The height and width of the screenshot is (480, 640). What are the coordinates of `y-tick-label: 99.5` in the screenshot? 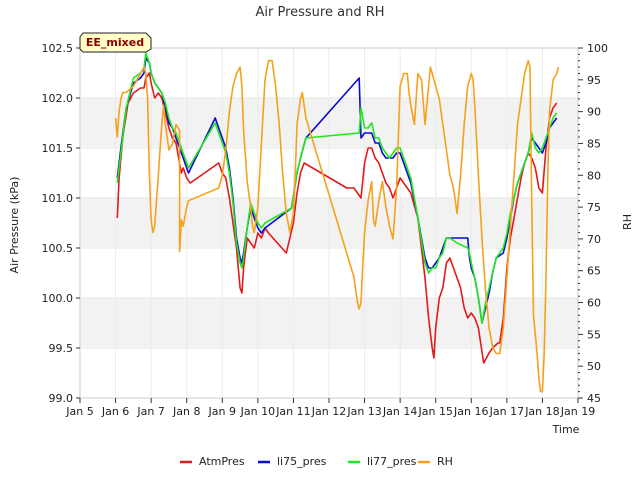 It's located at (61, 348).